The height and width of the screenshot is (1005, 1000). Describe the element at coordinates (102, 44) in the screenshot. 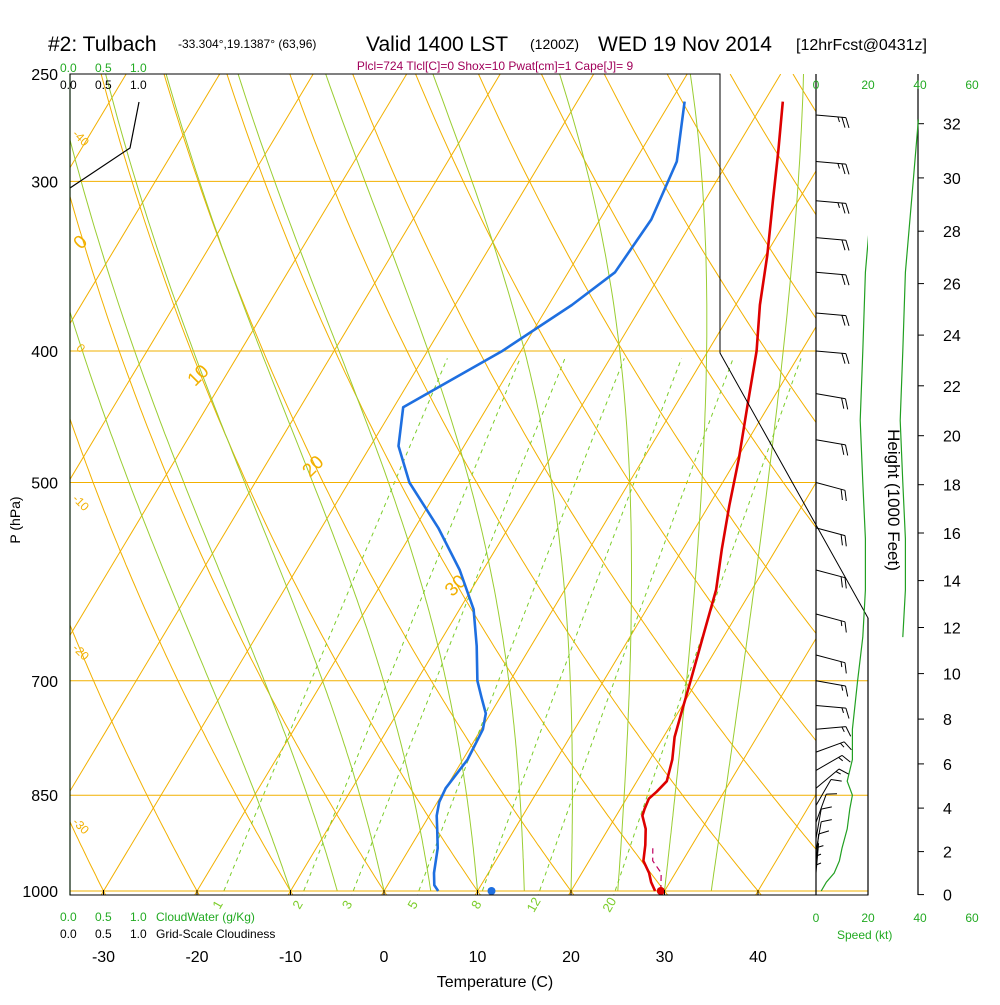

I see `station-name: #2: Tulbach` at that location.